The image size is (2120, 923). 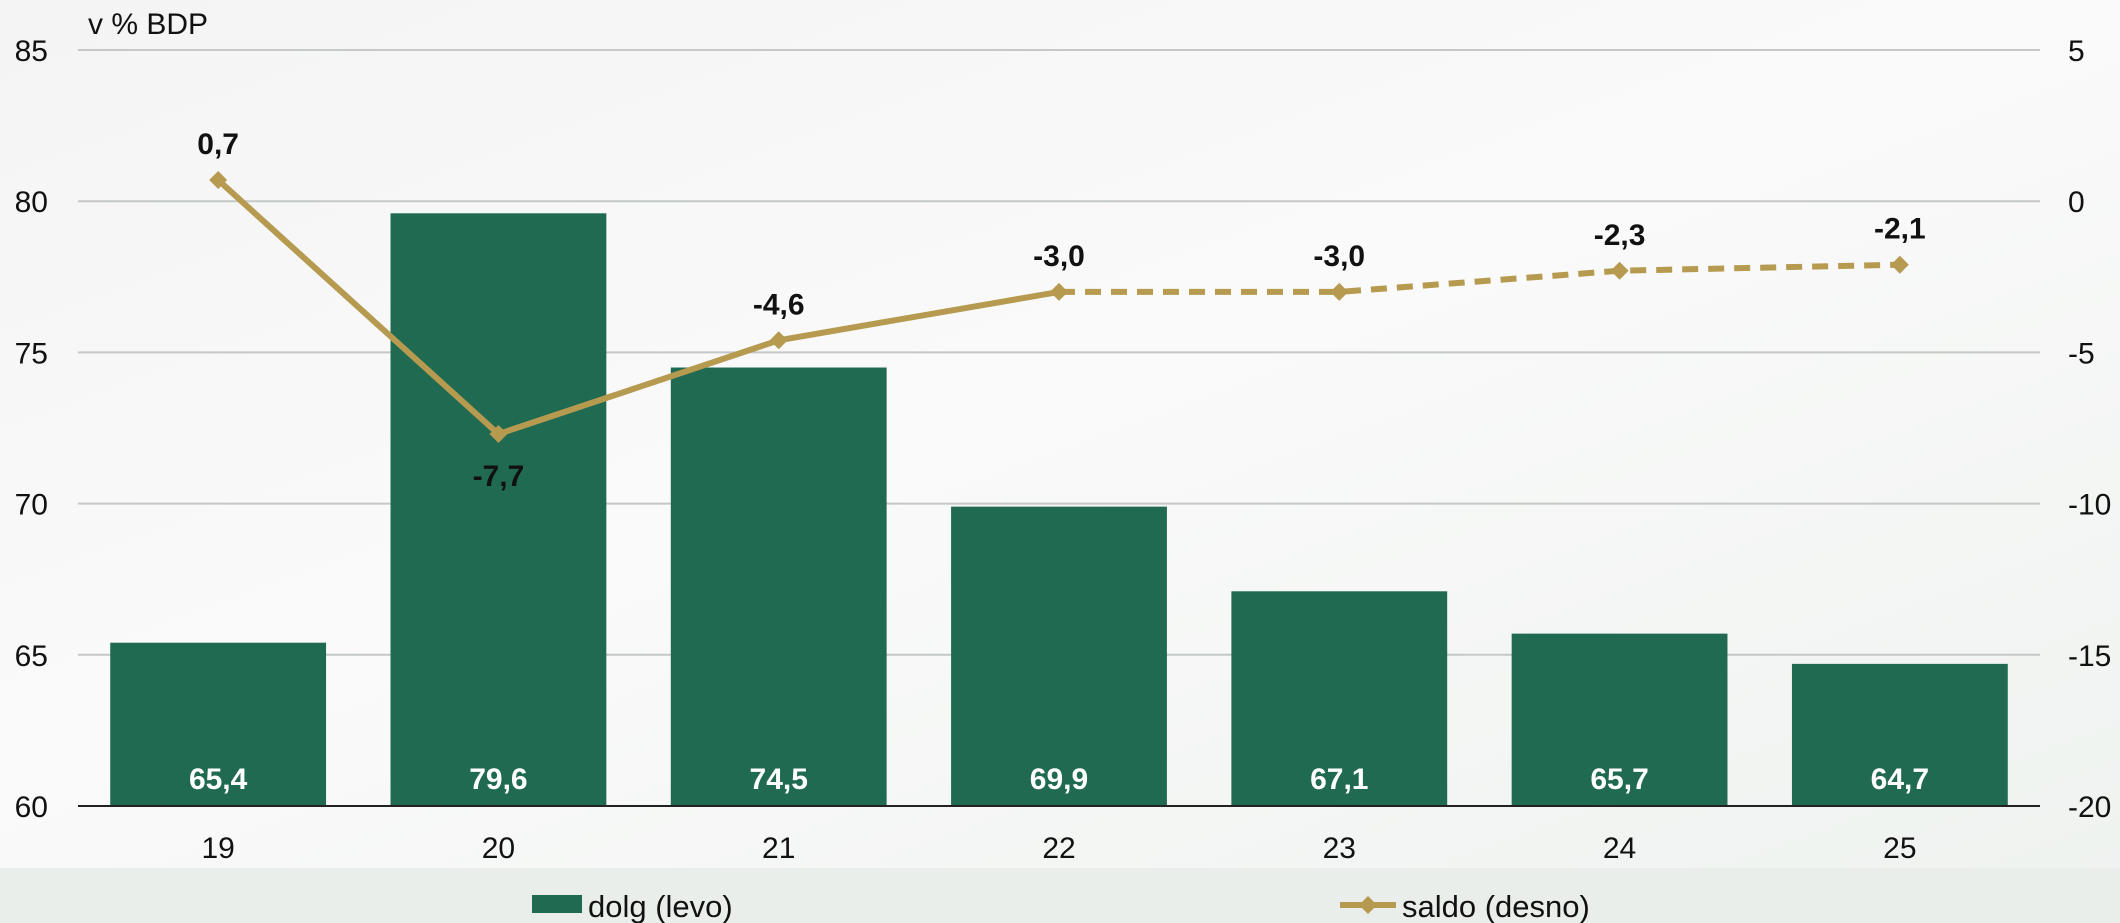 What do you see at coordinates (1496, 906) in the screenshot?
I see `legend-label-saldo: saldo (desno)` at bounding box center [1496, 906].